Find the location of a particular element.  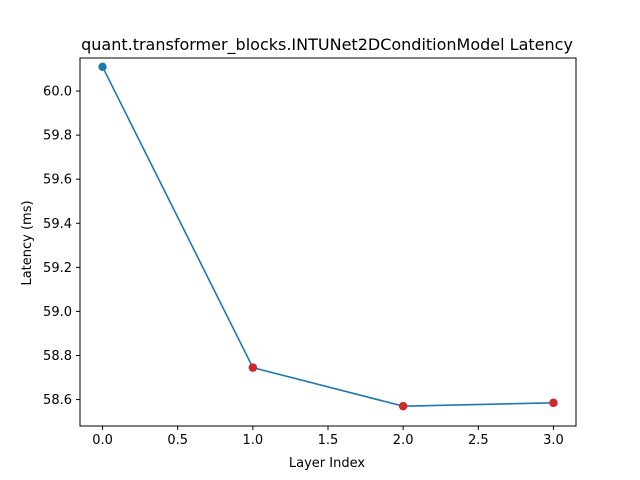

data-point is located at coordinates (102, 67).